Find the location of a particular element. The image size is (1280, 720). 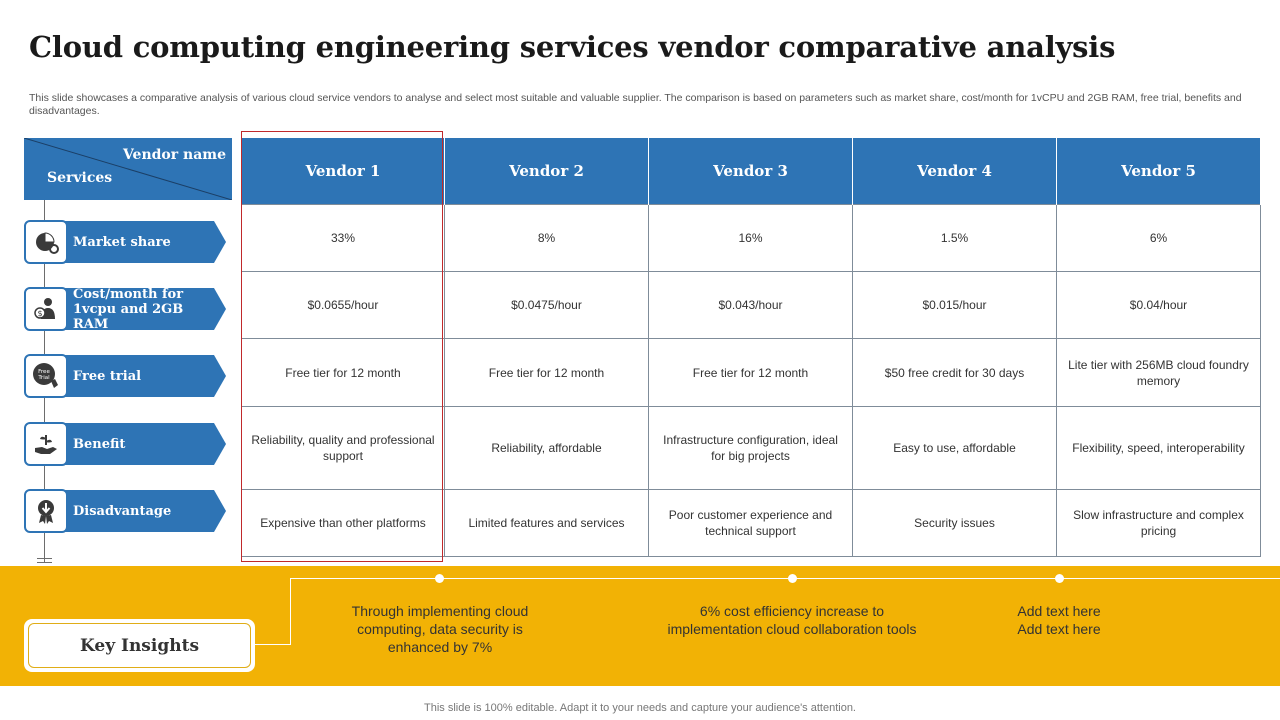

table-cell: 6% is located at coordinates (1158, 238).